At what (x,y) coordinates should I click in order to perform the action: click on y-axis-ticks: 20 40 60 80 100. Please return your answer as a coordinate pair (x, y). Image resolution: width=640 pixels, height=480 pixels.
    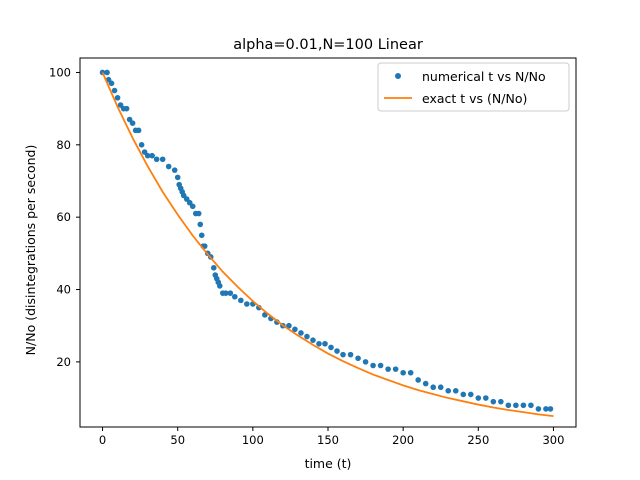
    Looking at the image, I should click on (64, 217).